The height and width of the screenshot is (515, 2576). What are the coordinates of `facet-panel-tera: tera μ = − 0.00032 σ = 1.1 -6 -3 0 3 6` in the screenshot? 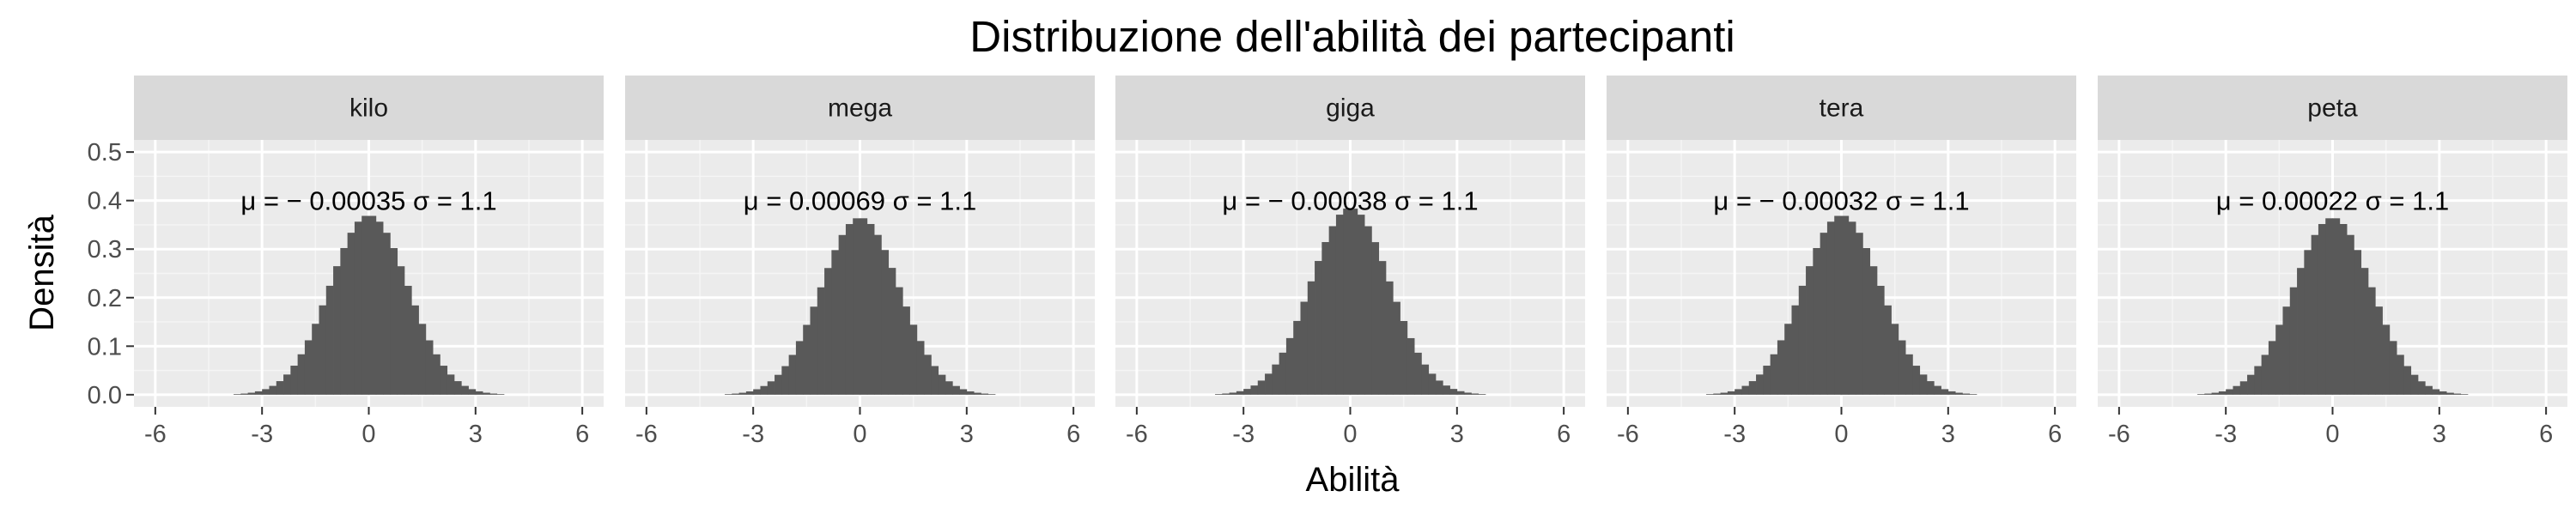 It's located at (1842, 262).